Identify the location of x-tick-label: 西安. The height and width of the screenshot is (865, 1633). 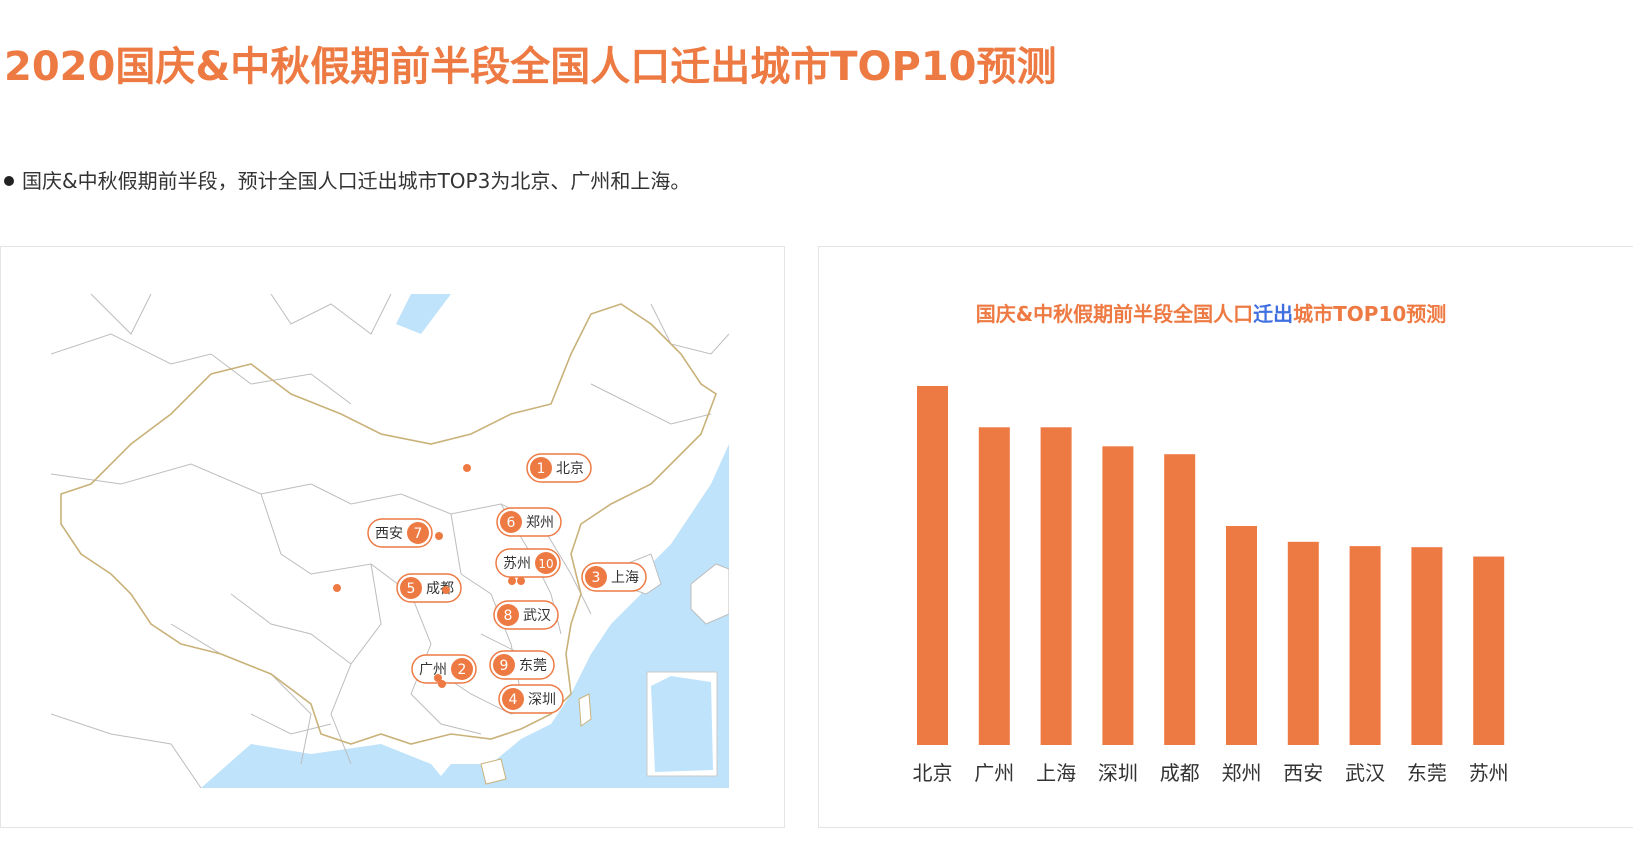
(1303, 773).